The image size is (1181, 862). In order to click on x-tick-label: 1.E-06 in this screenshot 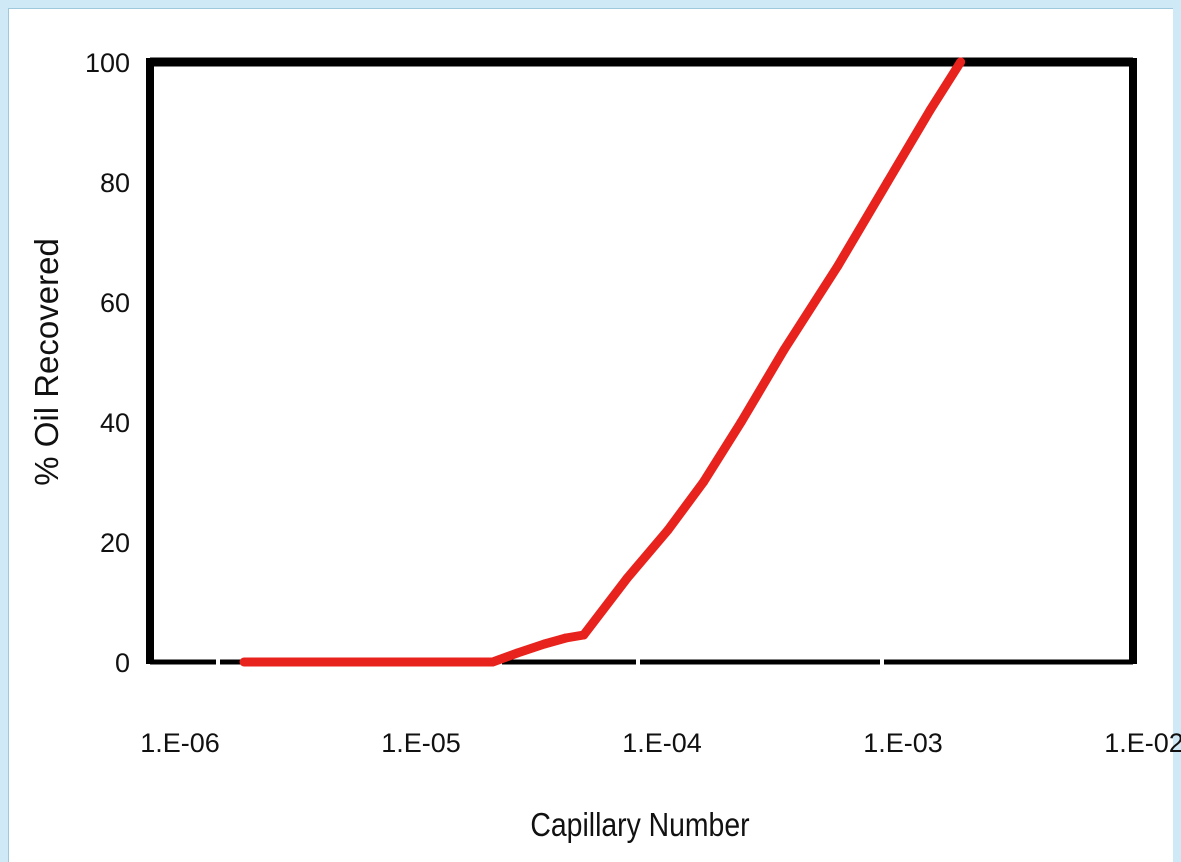, I will do `click(180, 743)`.